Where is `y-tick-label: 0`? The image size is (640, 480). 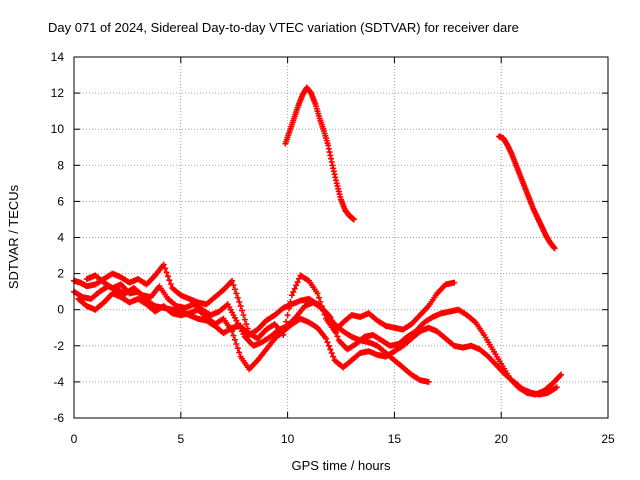
y-tick-label: 0 is located at coordinates (60, 310).